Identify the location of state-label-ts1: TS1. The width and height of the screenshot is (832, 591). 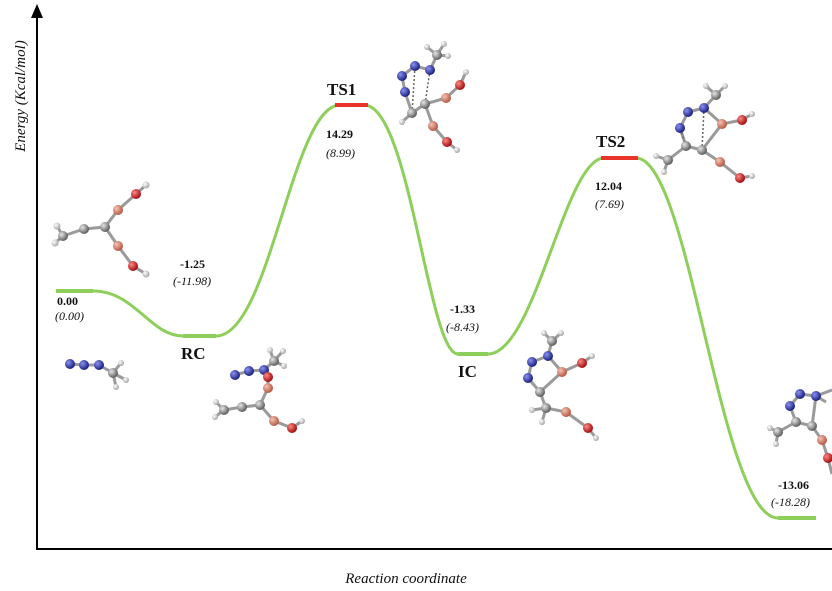
(341, 89).